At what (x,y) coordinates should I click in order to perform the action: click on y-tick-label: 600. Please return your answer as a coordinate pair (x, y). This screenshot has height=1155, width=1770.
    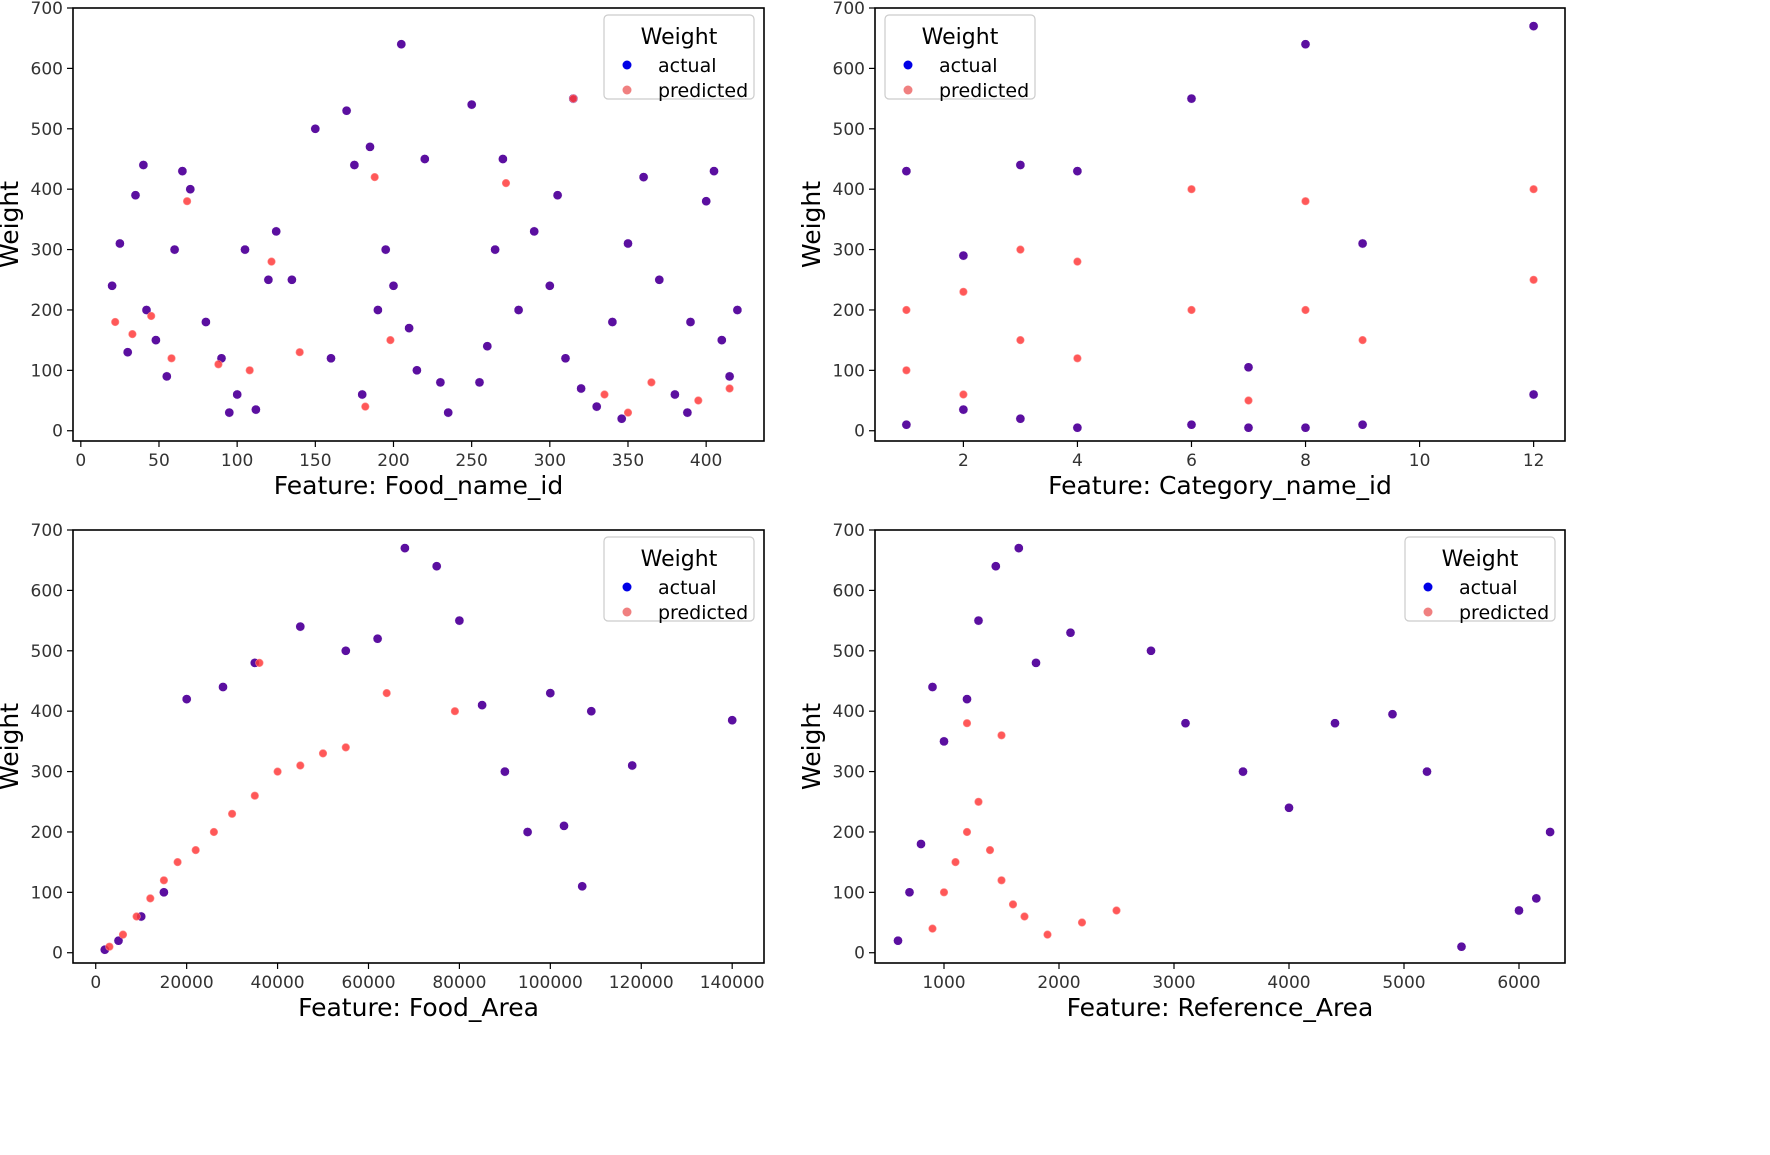
    Looking at the image, I should click on (47, 69).